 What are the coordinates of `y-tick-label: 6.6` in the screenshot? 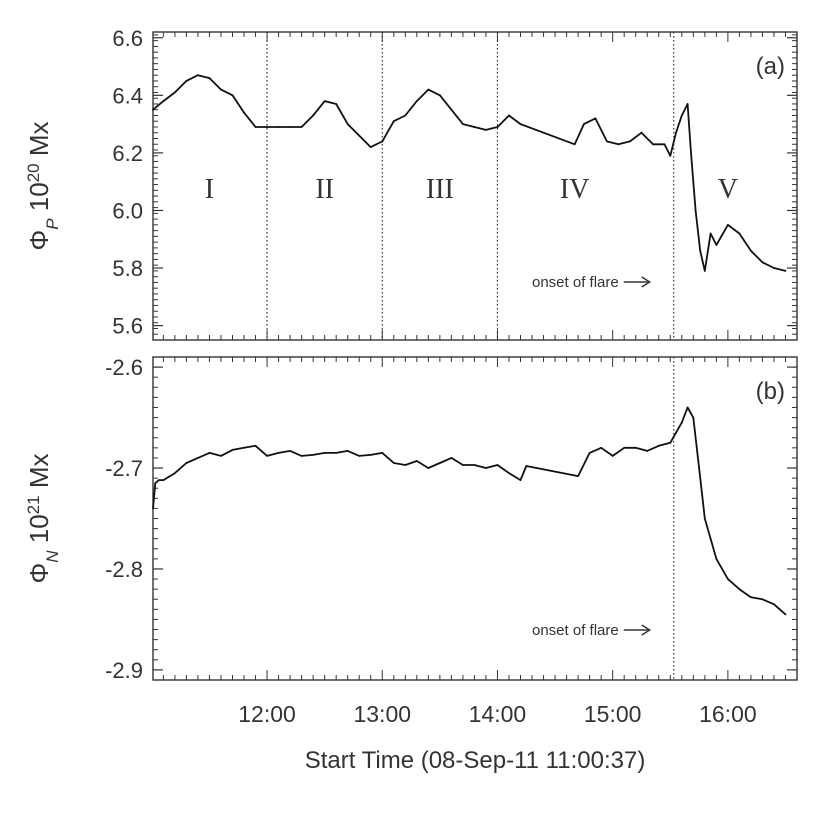 It's located at (127, 38).